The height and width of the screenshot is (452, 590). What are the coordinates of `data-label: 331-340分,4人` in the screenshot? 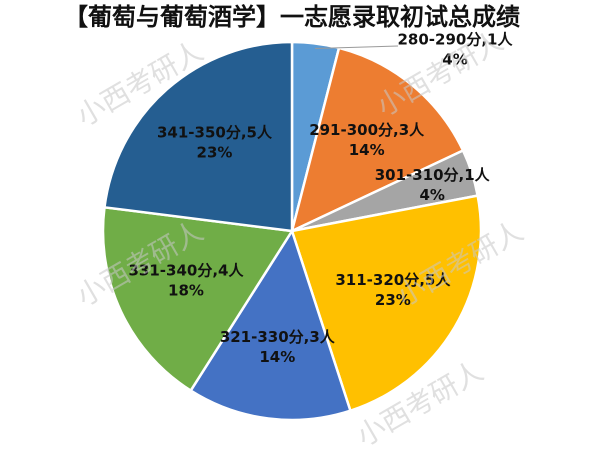 It's located at (186, 270).